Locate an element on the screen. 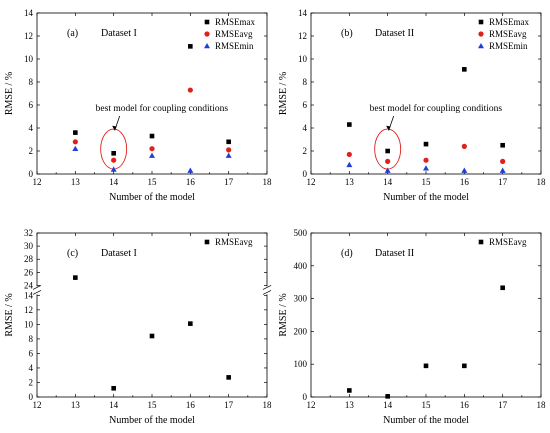  y-tick-label: 300 is located at coordinates (301, 299).